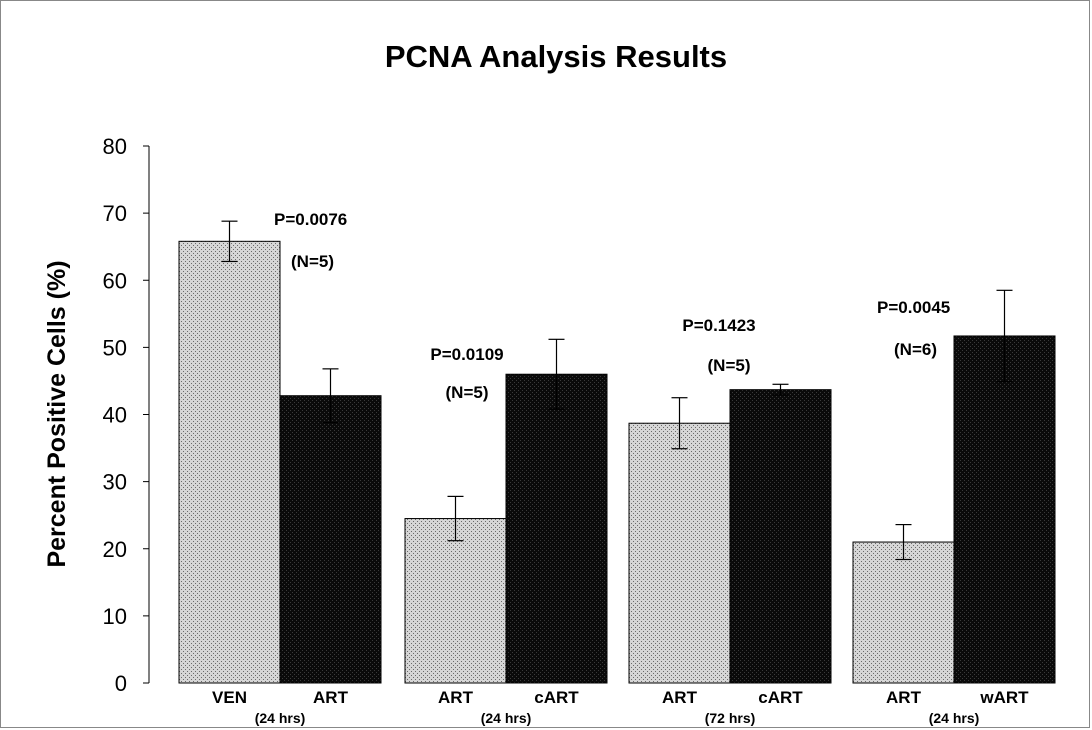  I want to click on y-tick-label: 30, so click(115, 482).